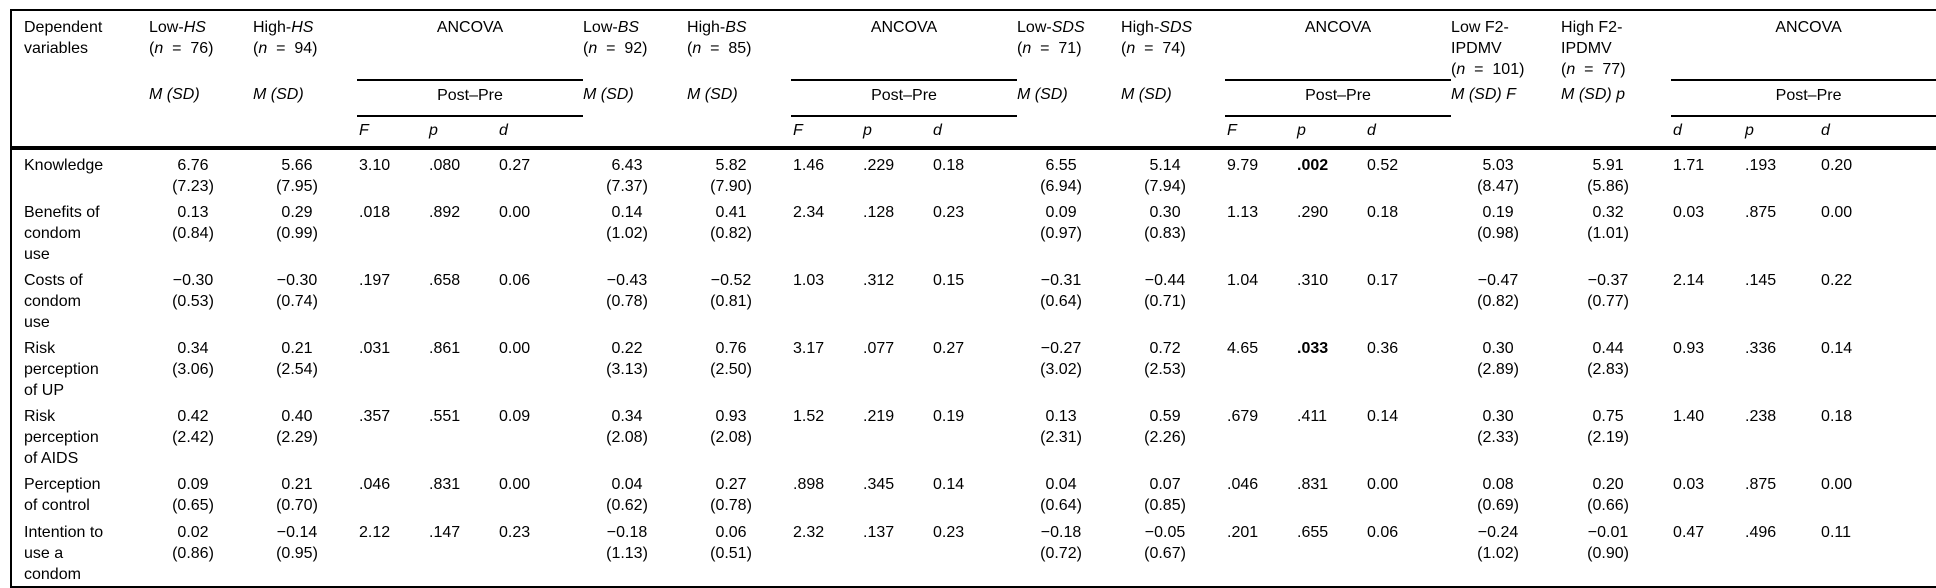 This screenshot has height=588, width=1936. What do you see at coordinates (1165, 369) in the screenshot?
I see `sd-value: (2.53)` at bounding box center [1165, 369].